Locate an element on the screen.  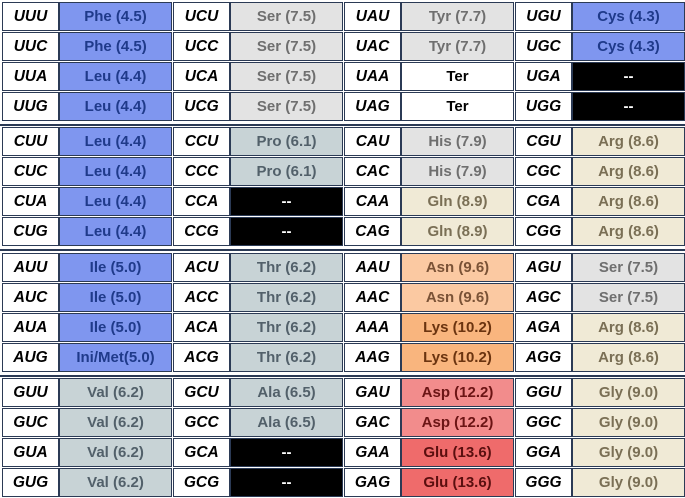
codon-cell: GGG is located at coordinates (543, 482).